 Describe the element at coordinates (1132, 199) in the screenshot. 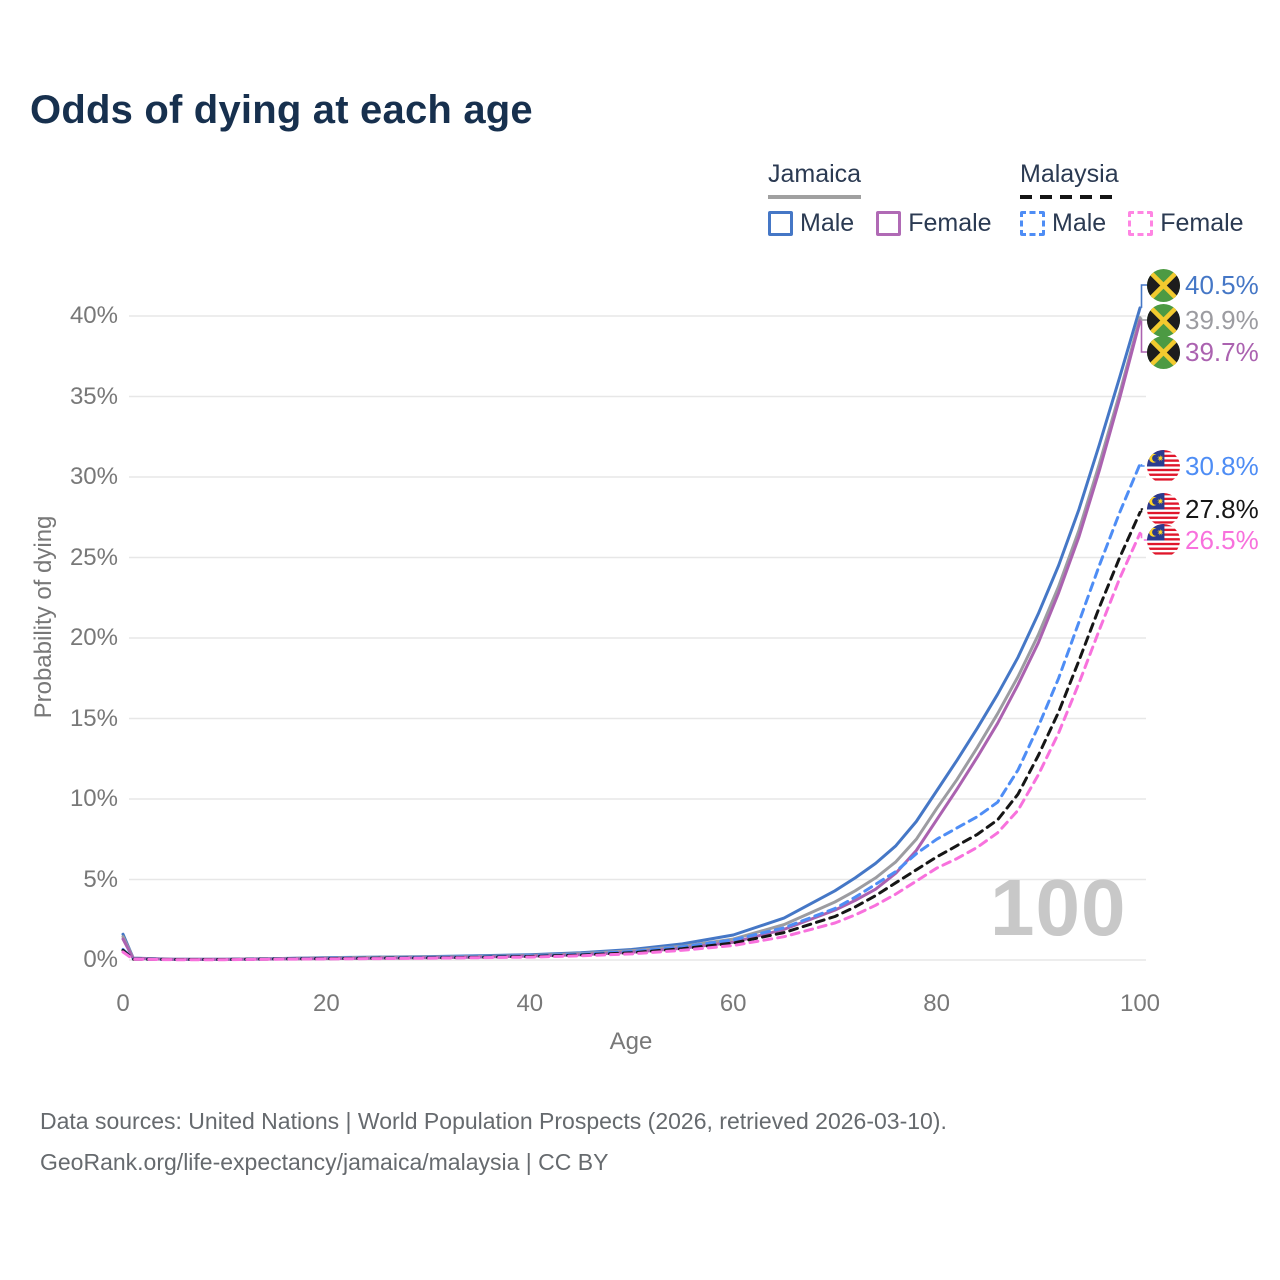

I see `legend-group-malaysia: Malaysia Male Female` at that location.